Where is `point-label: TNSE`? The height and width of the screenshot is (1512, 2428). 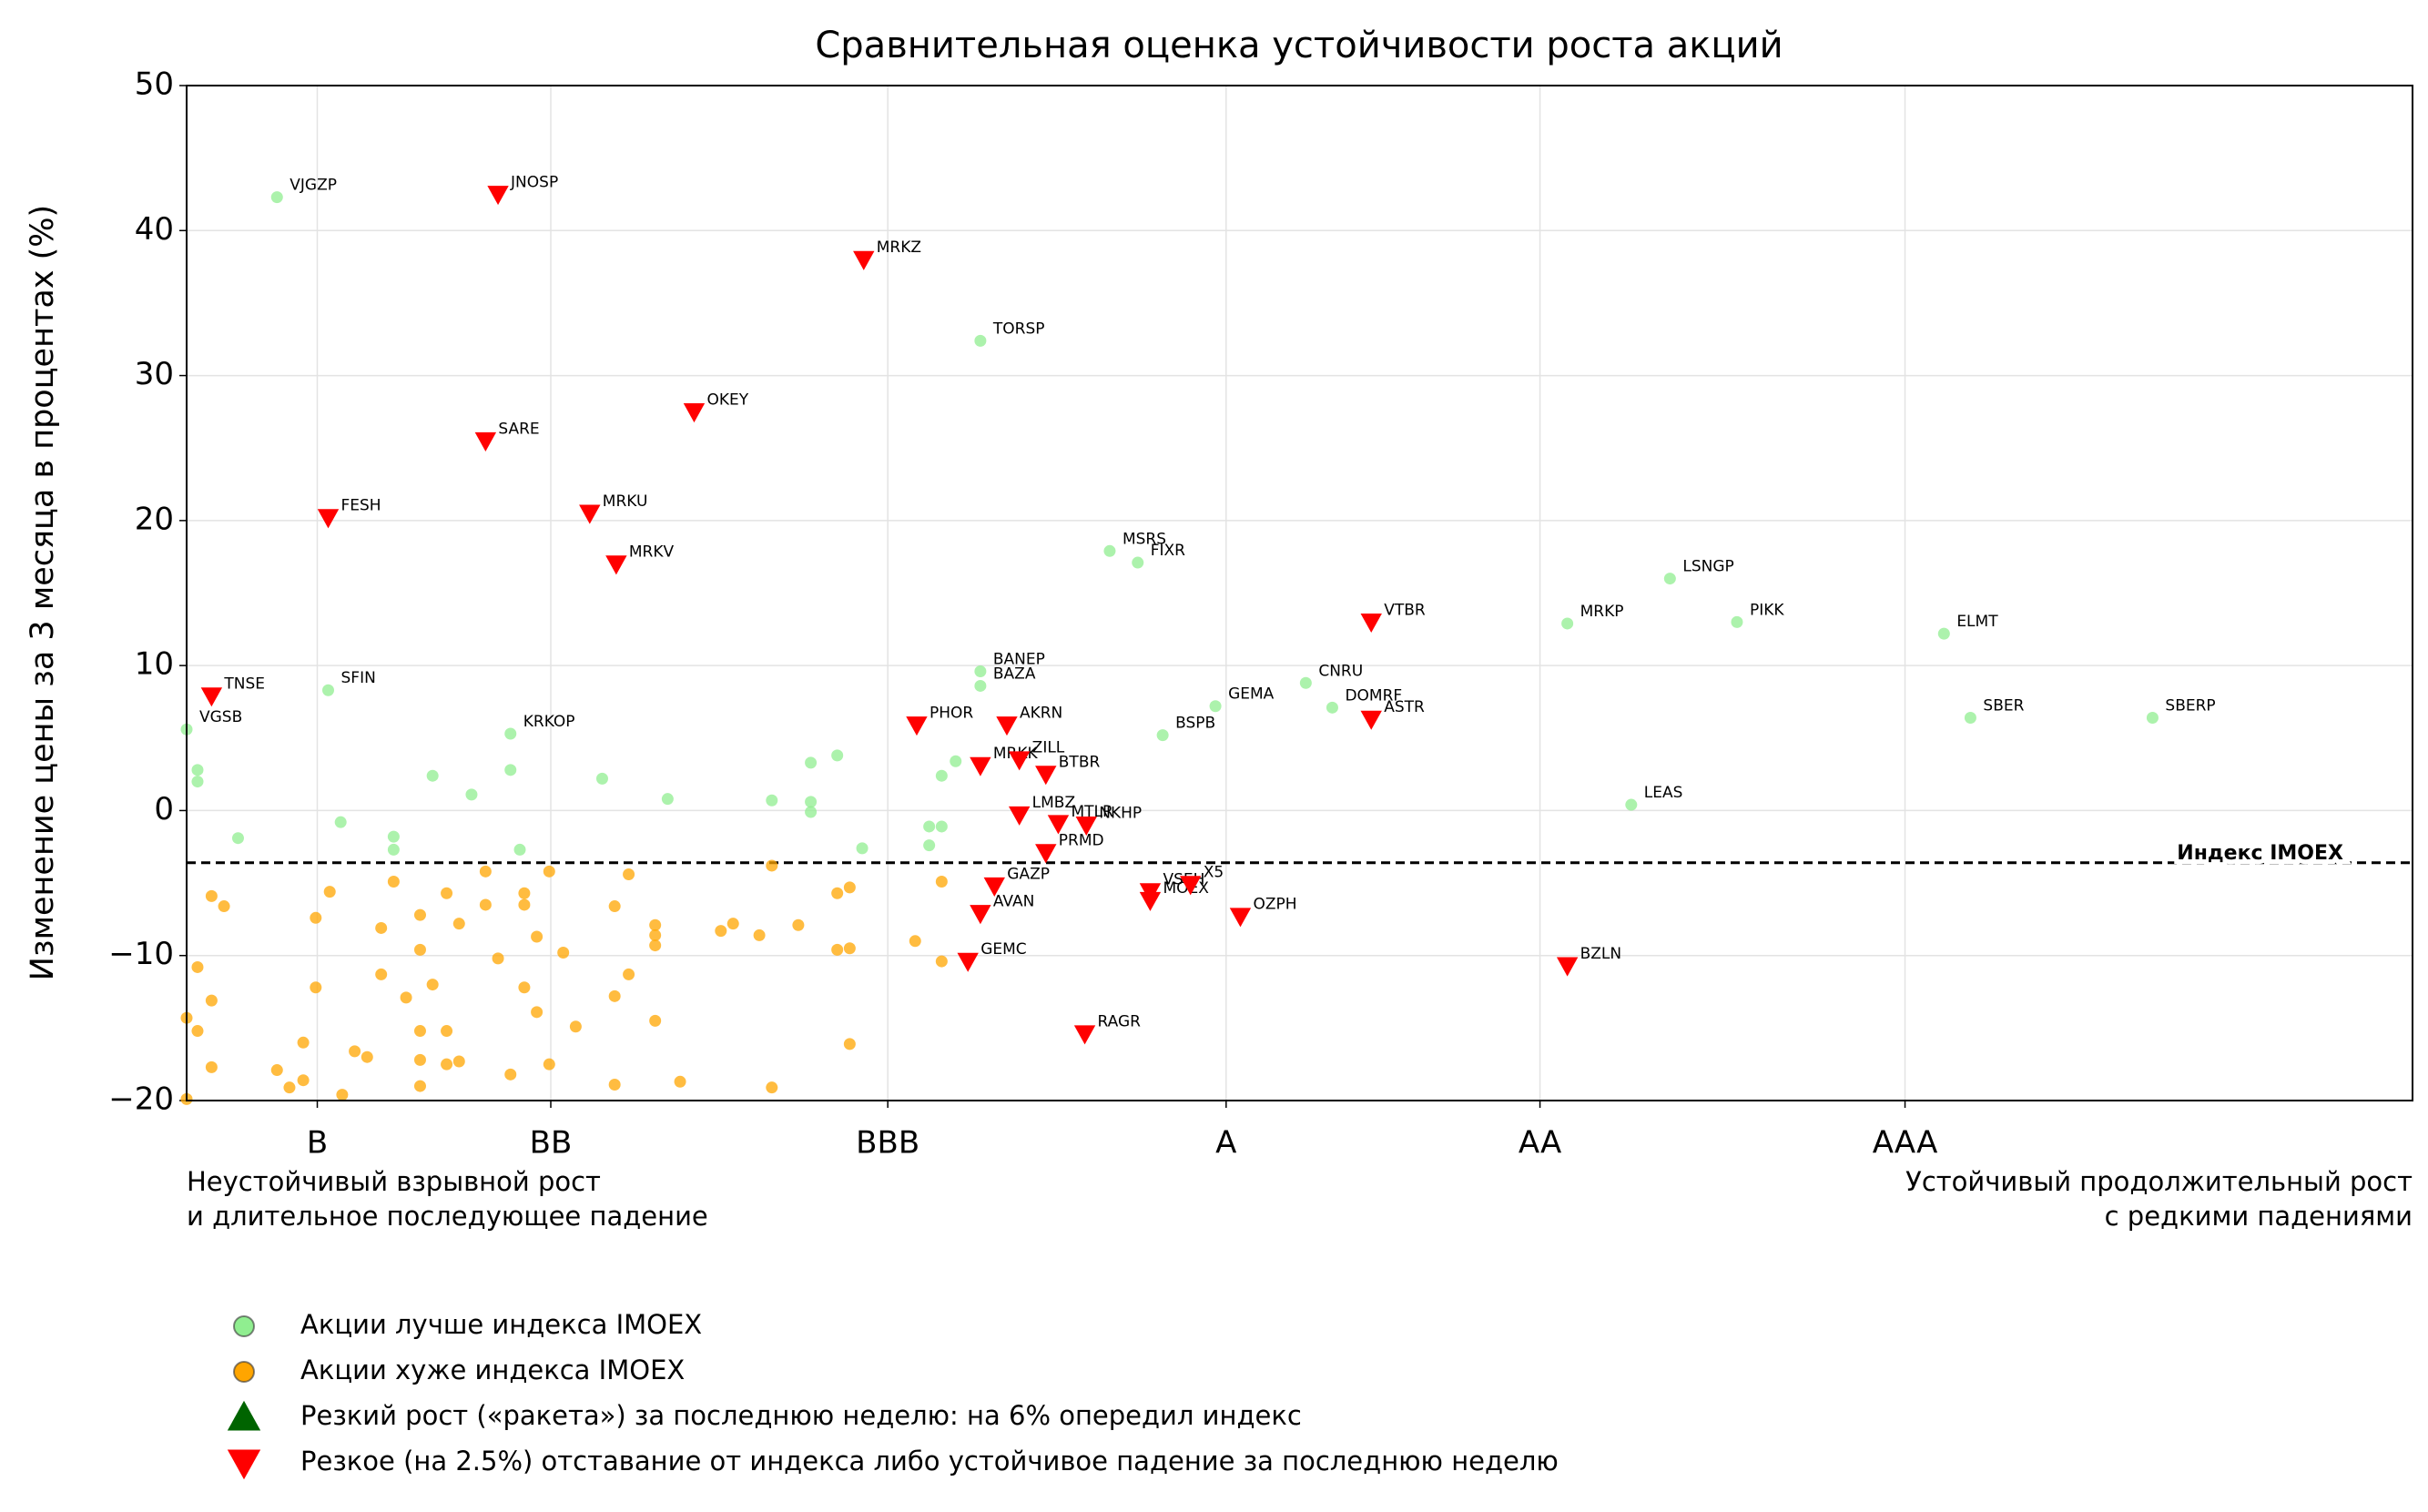 point-label: TNSE is located at coordinates (244, 684).